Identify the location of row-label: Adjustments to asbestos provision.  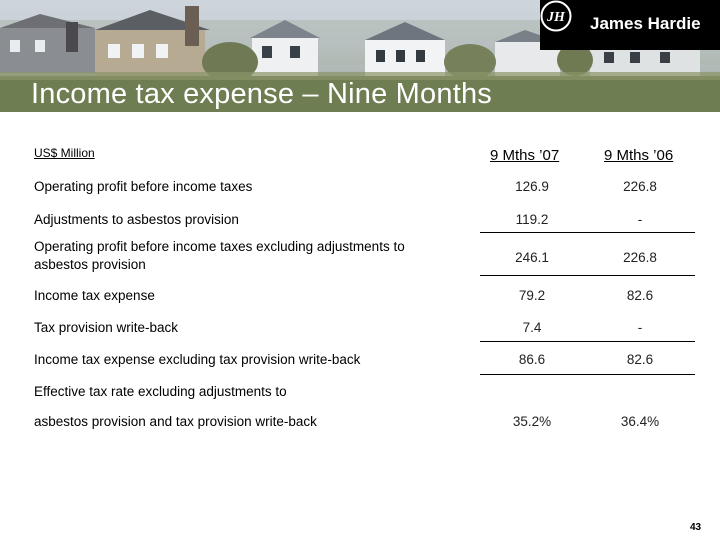
(136, 219).